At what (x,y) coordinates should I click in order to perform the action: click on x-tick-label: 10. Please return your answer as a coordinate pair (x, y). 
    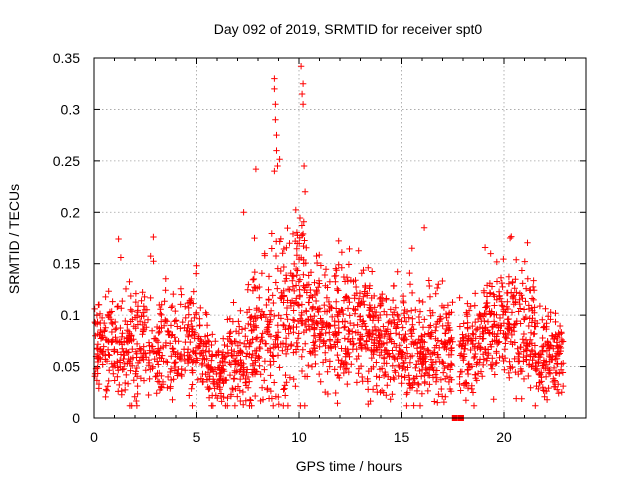
    Looking at the image, I should click on (299, 437).